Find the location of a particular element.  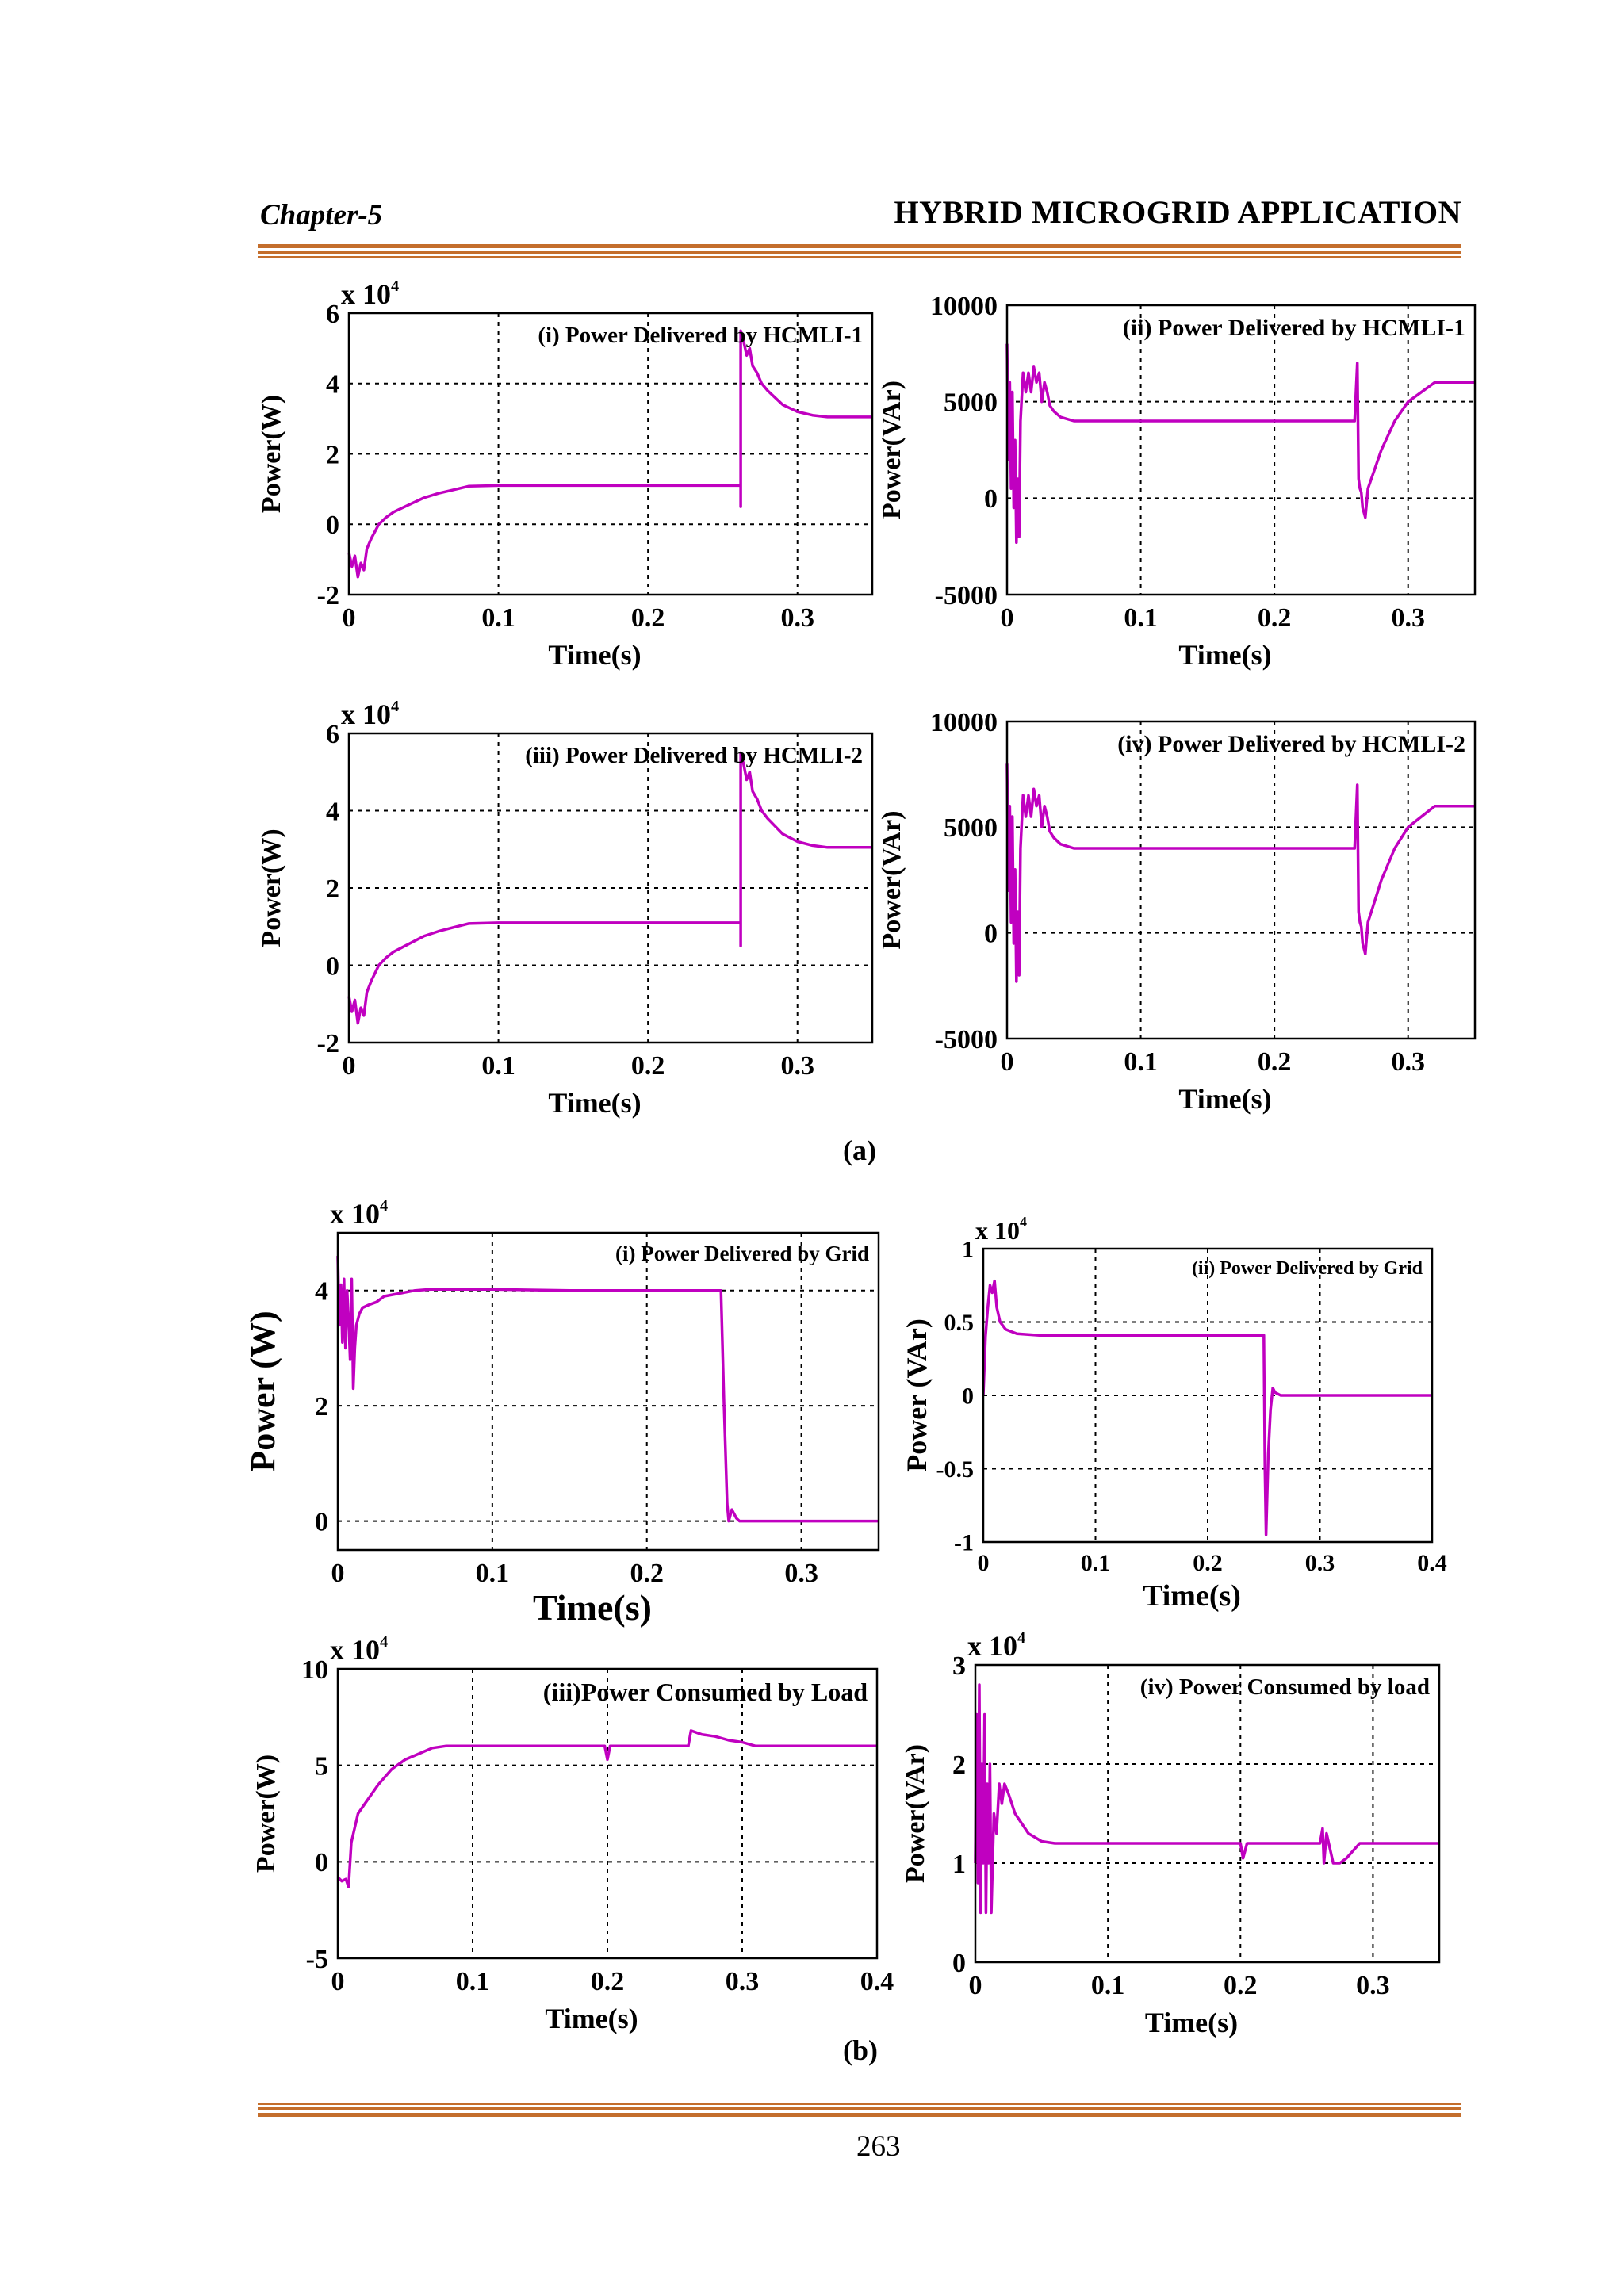

chart-title: (i) Power Delivered by Grid is located at coordinates (742, 1253).